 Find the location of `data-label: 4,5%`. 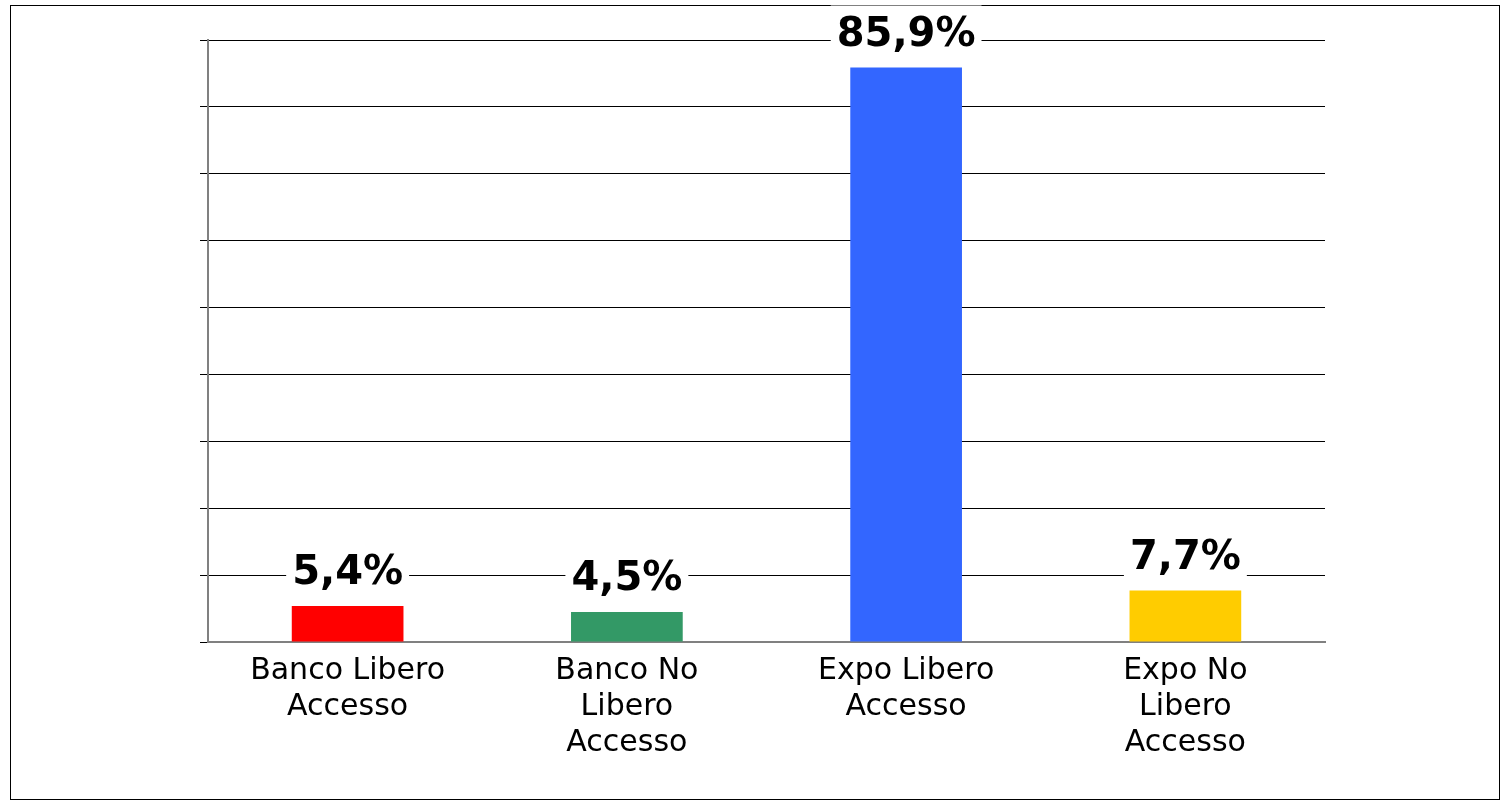

data-label: 4,5% is located at coordinates (627, 576).